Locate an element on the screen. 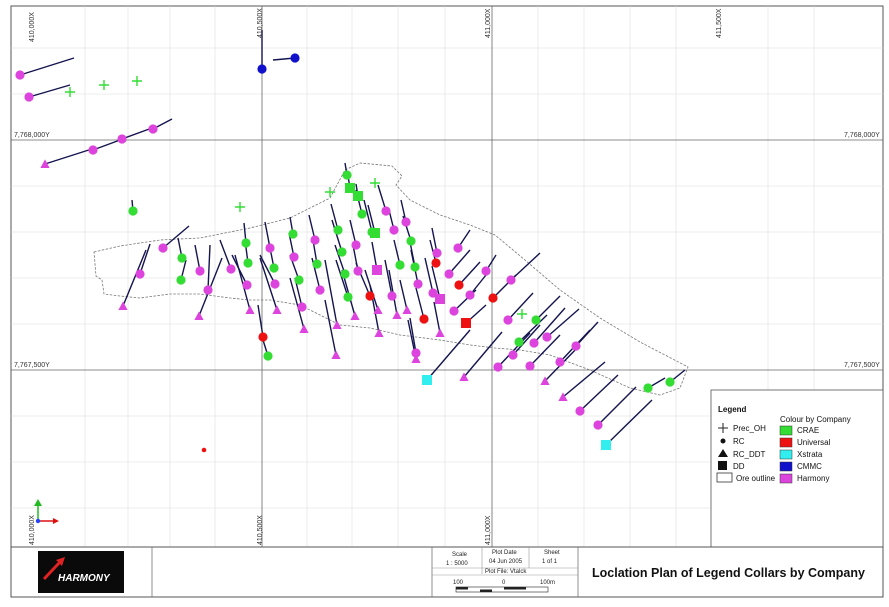  scalebar-mid: 0 is located at coordinates (504, 583).